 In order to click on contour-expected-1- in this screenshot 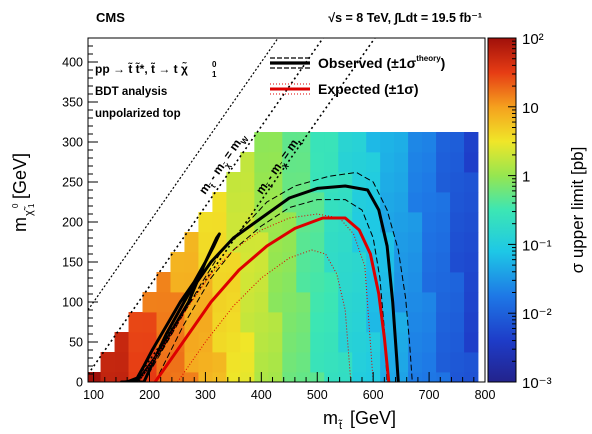, I will do `click(264, 315)`.